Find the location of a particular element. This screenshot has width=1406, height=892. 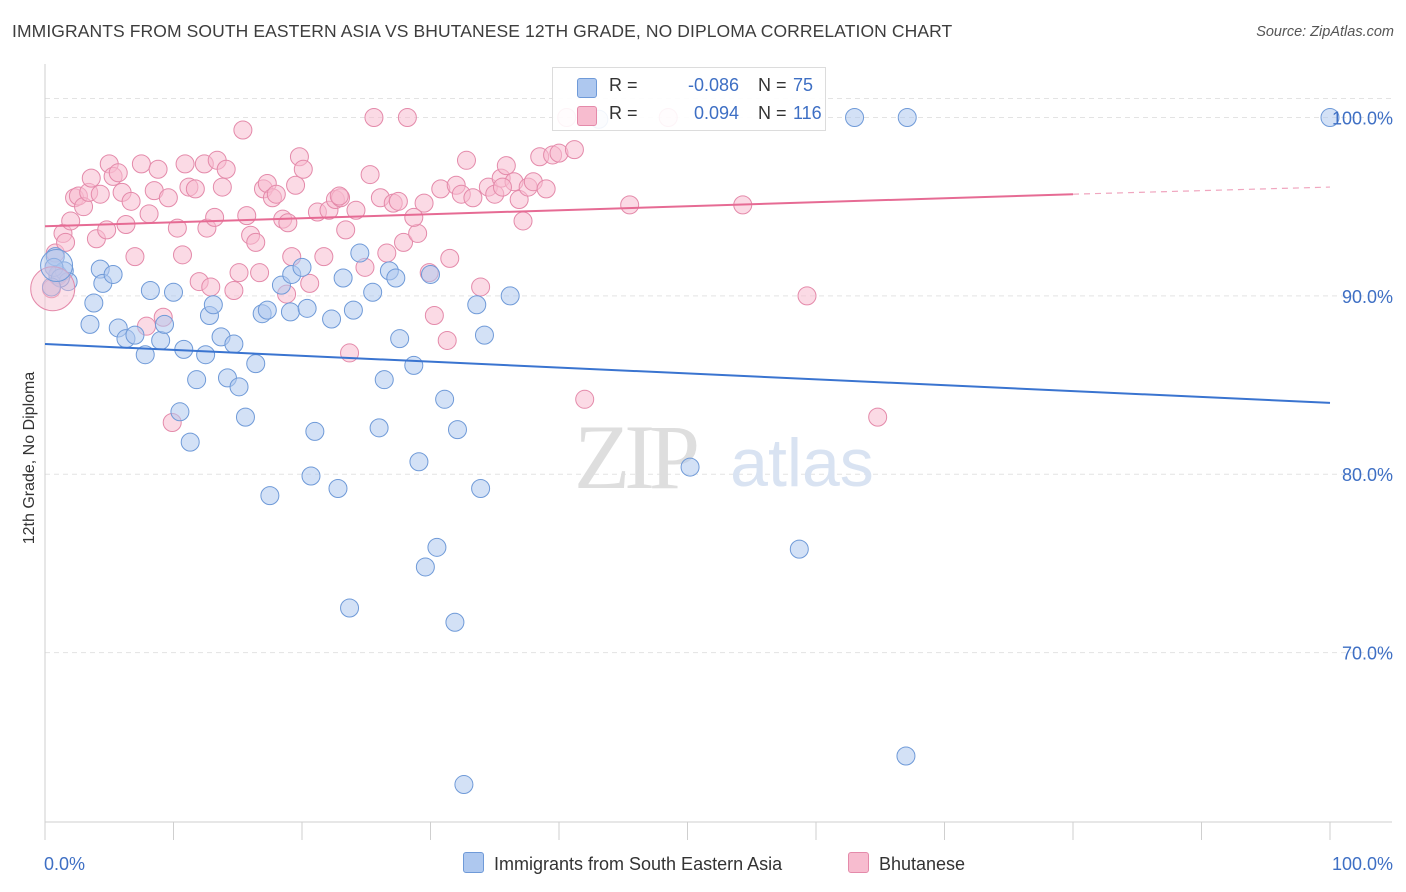

legend-swatch-bhutanese is located at coordinates (587, 116).